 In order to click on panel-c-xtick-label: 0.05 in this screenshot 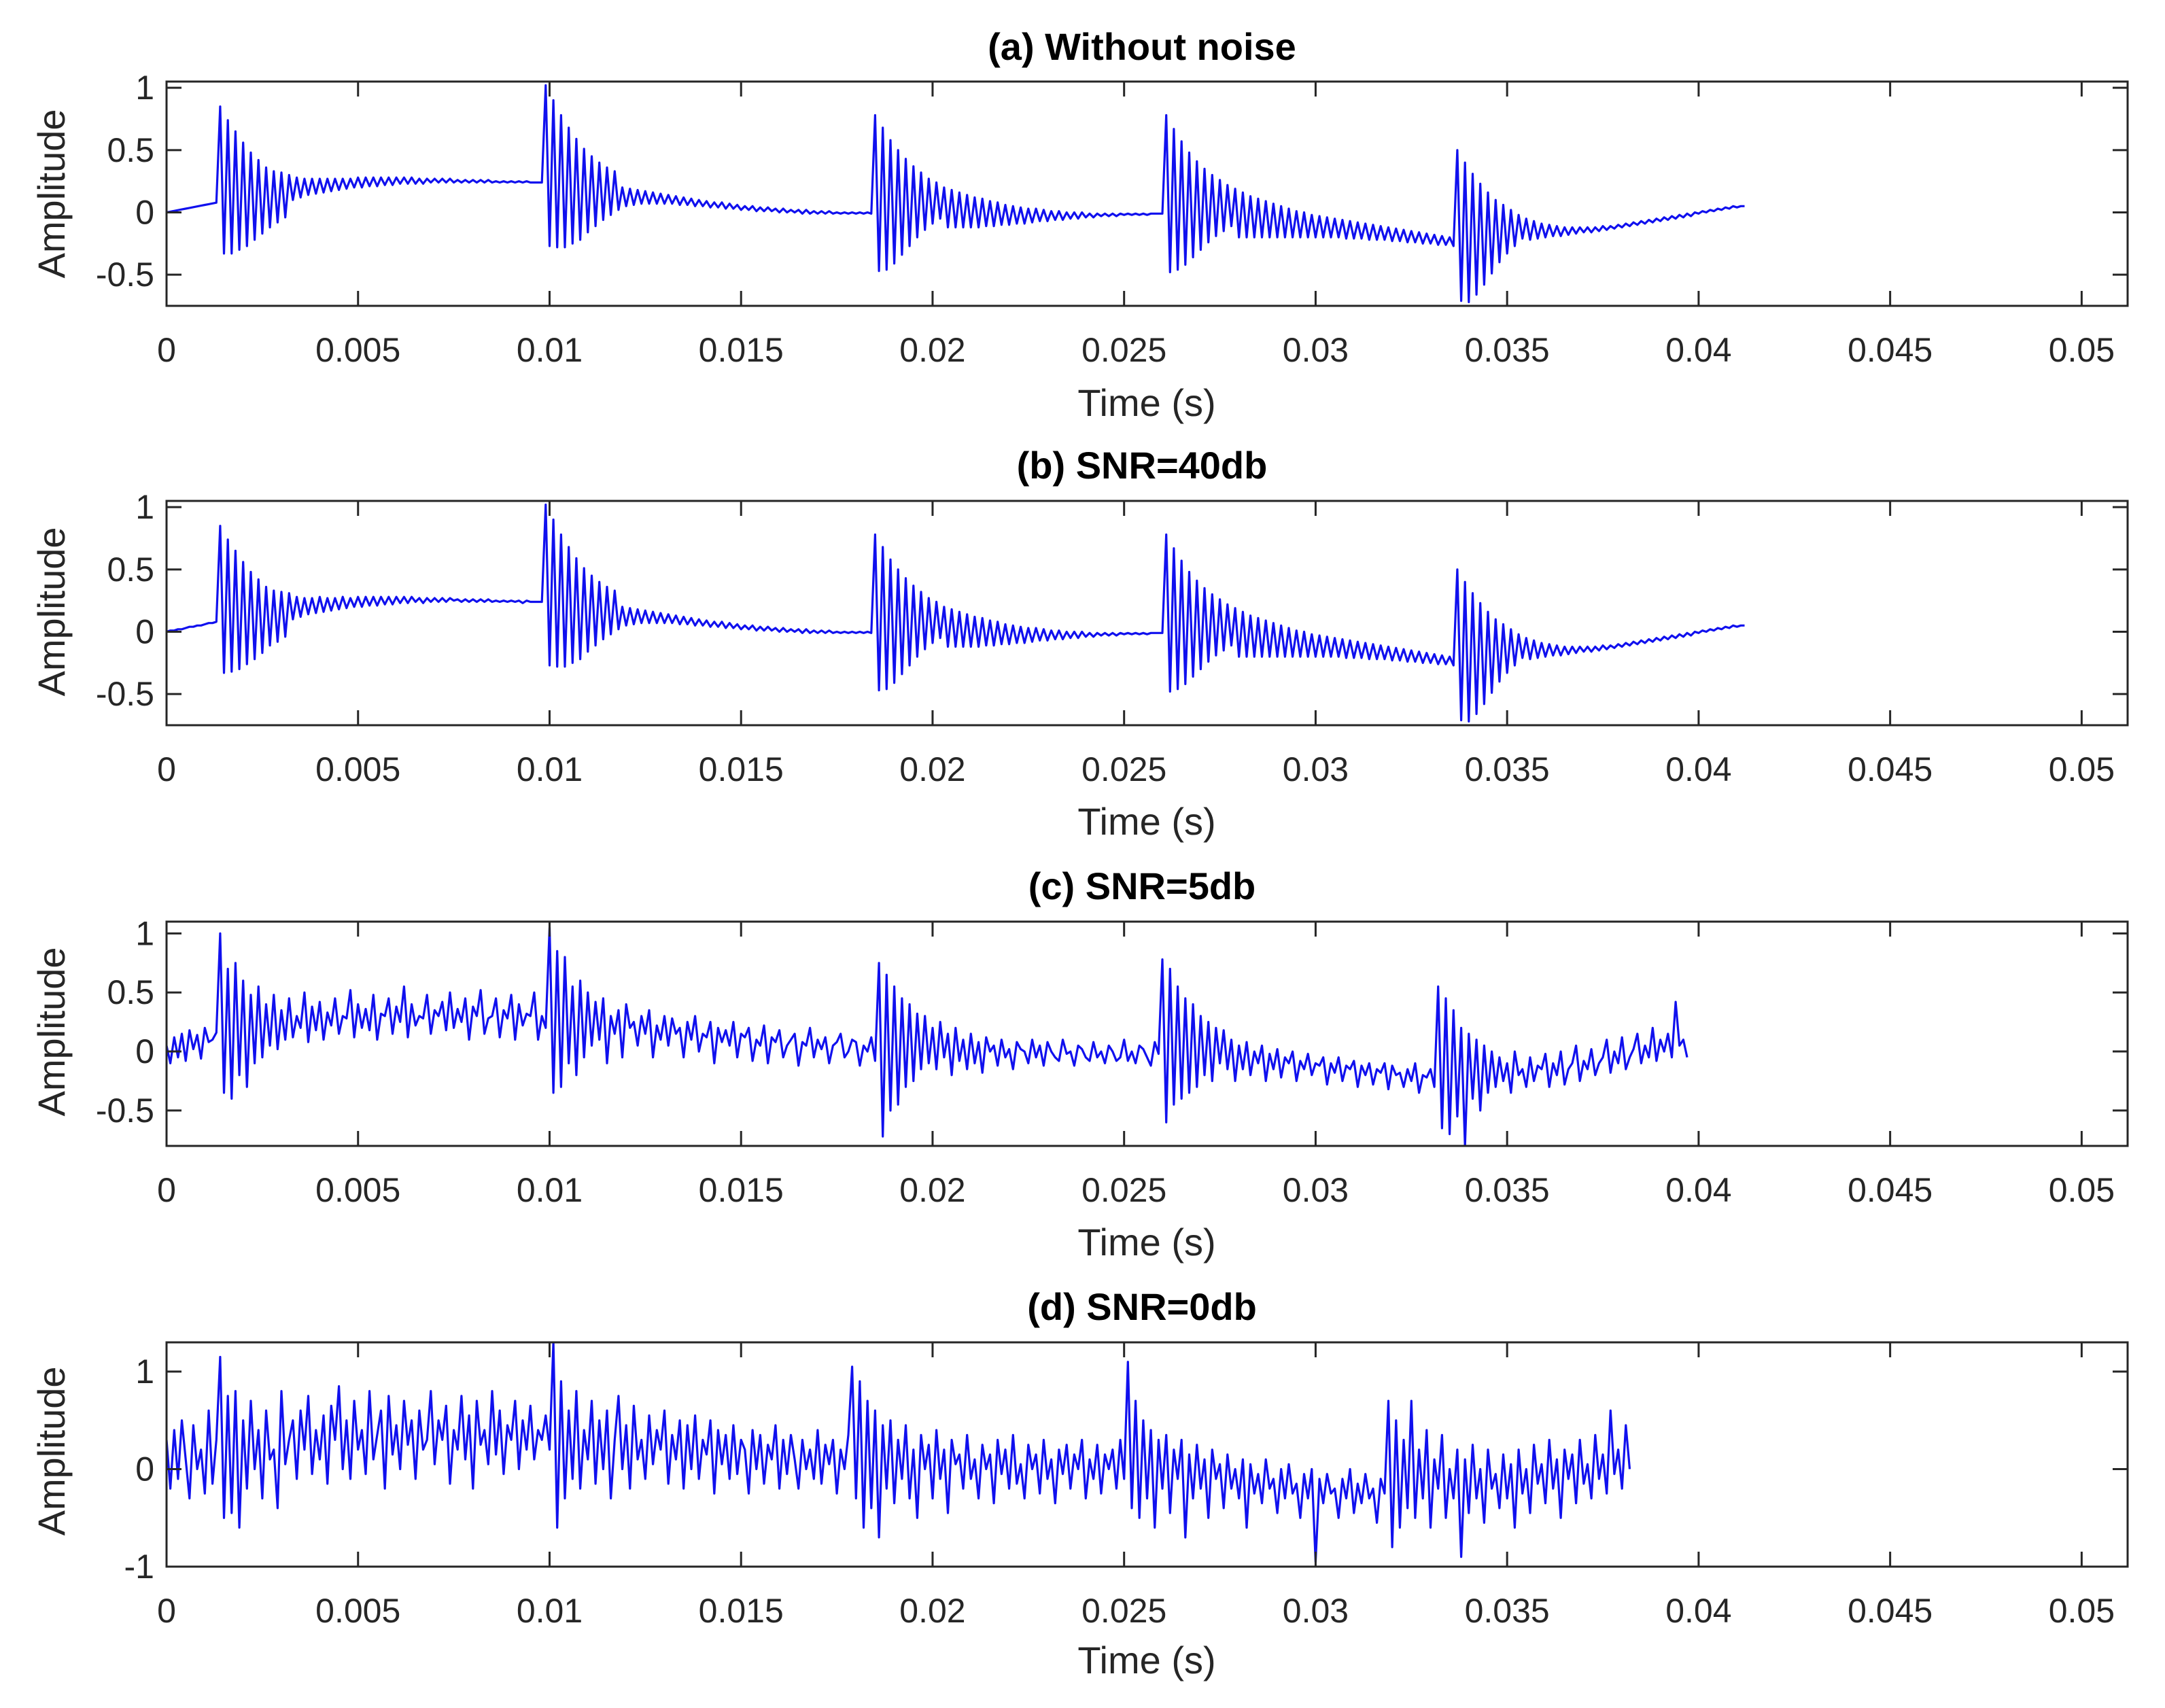, I will do `click(2082, 1190)`.